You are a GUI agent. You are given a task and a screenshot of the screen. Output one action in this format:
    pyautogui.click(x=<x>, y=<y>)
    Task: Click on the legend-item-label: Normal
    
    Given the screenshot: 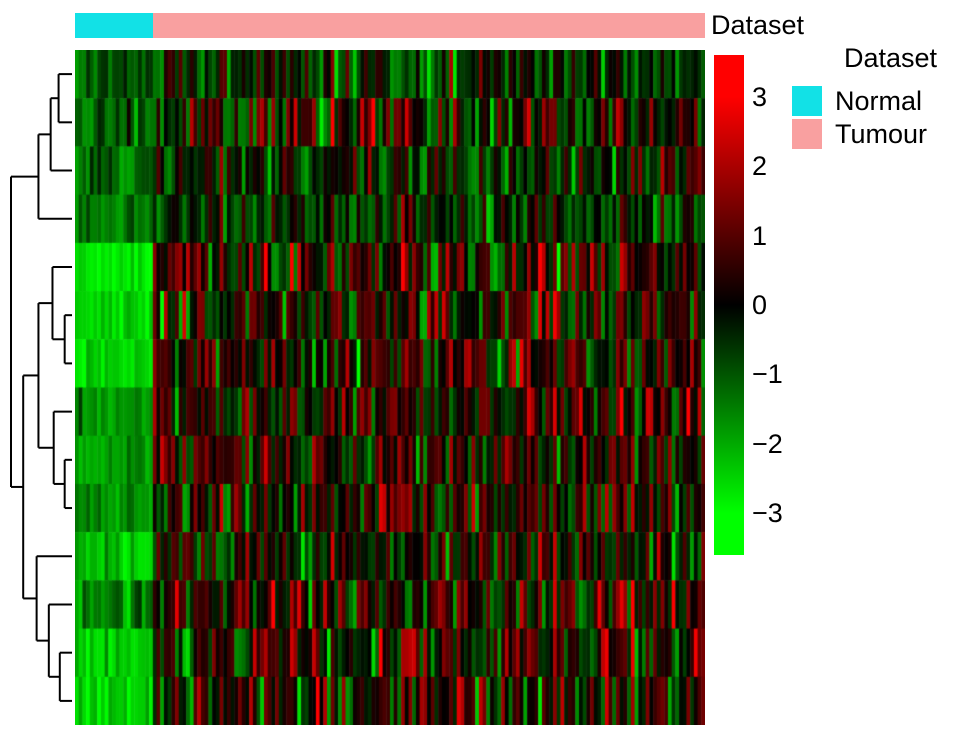 What is the action you would take?
    pyautogui.click(x=879, y=100)
    